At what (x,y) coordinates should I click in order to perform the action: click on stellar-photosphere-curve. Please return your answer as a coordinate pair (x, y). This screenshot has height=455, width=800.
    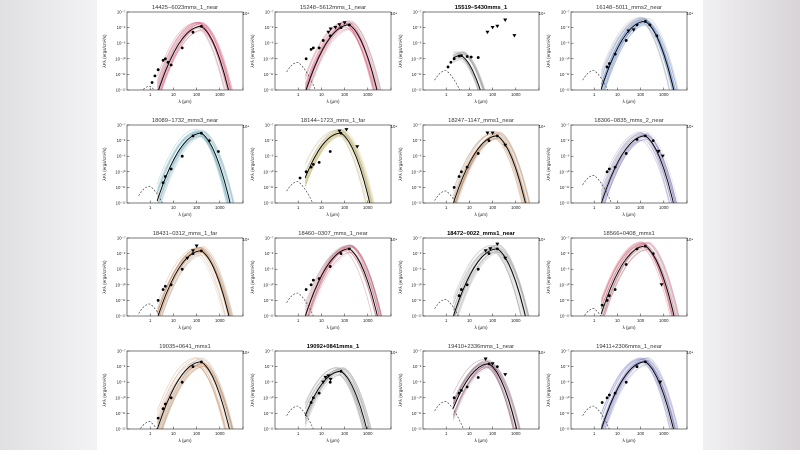
    Looking at the image, I should click on (300, 192).